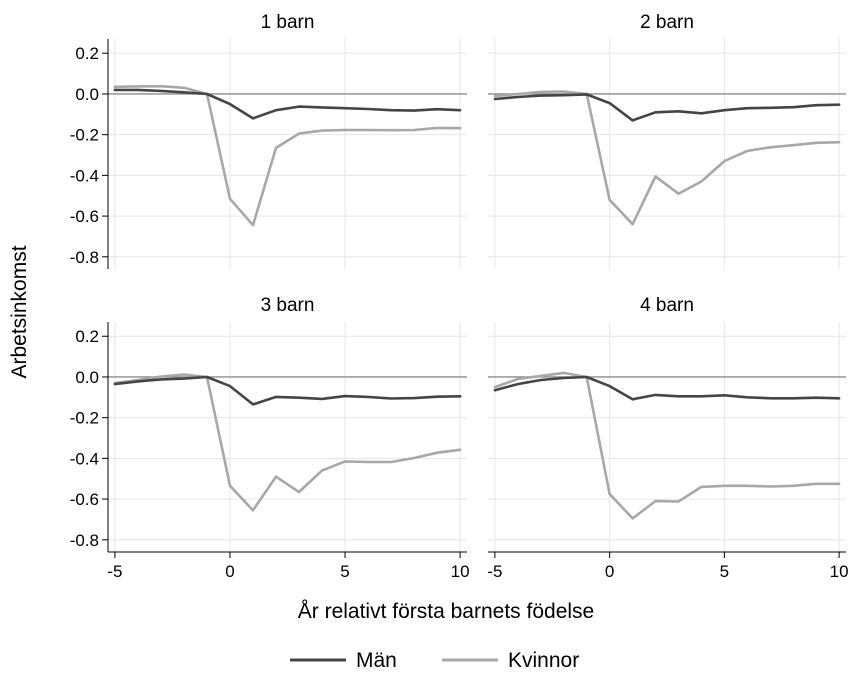 The width and height of the screenshot is (850, 674). What do you see at coordinates (288, 305) in the screenshot?
I see `panel-title: 3 barn` at bounding box center [288, 305].